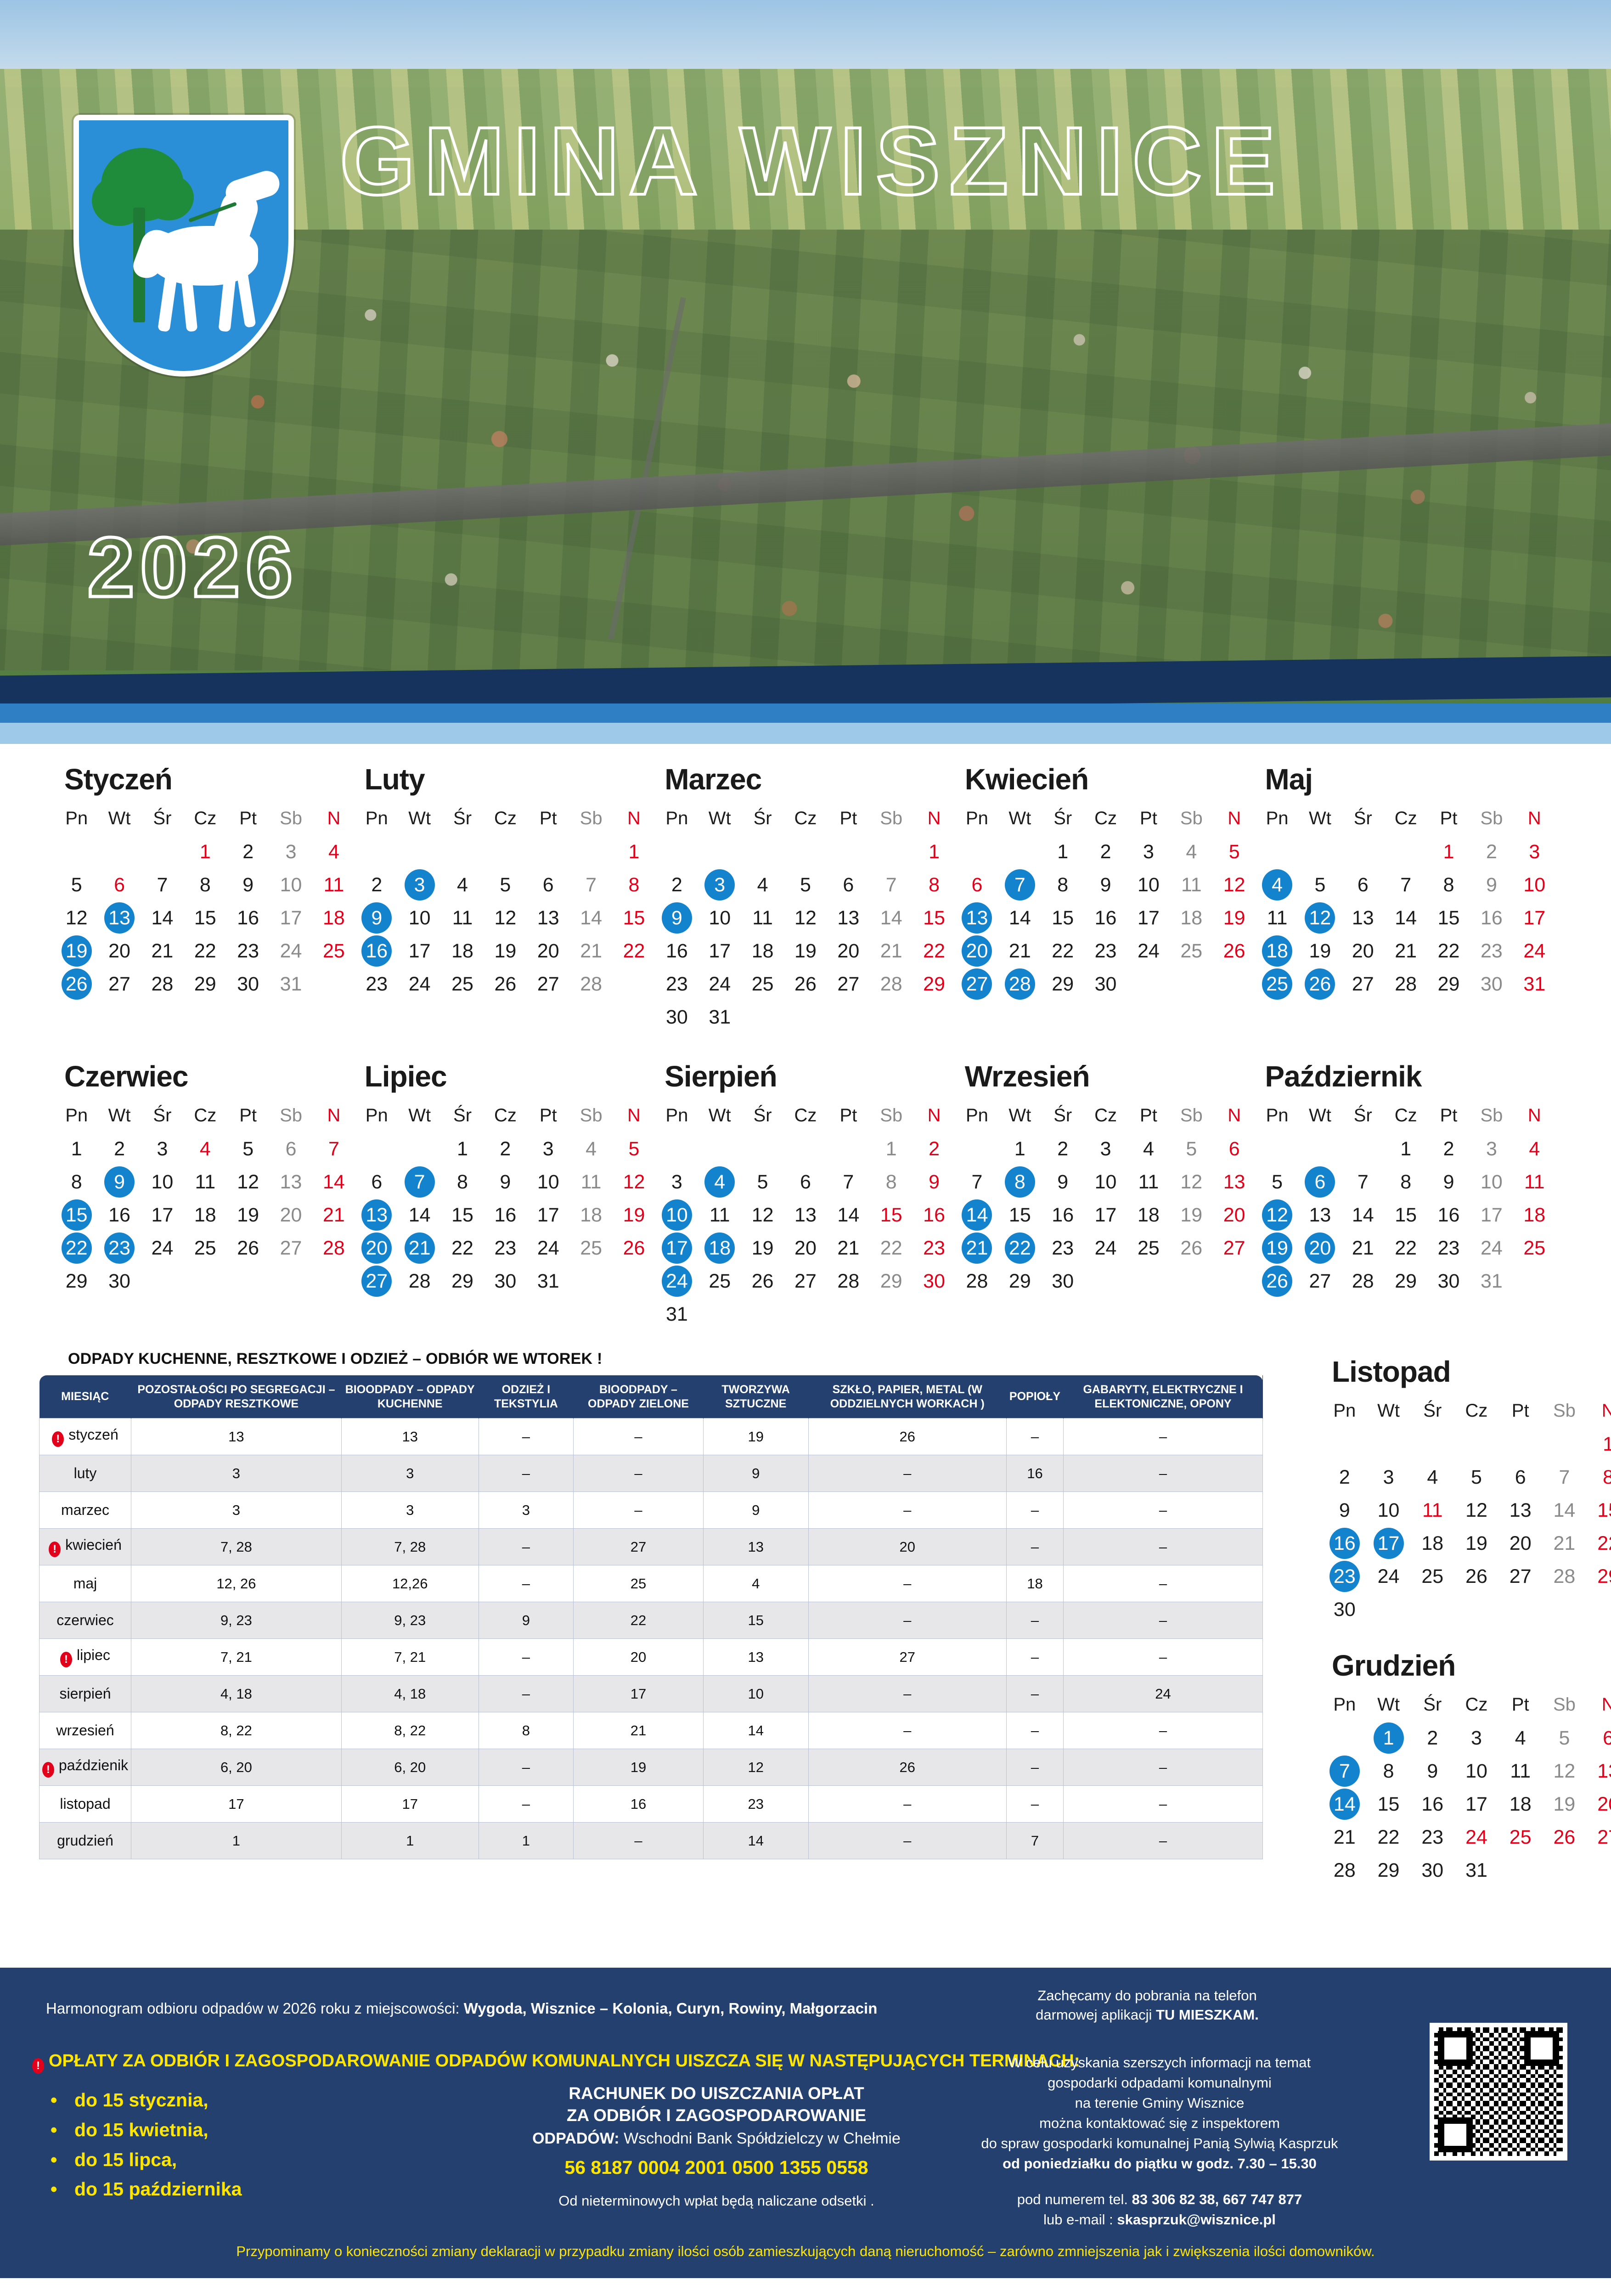  I want to click on email-address: skasprzuk@wisznice.pl, so click(1197, 2220).